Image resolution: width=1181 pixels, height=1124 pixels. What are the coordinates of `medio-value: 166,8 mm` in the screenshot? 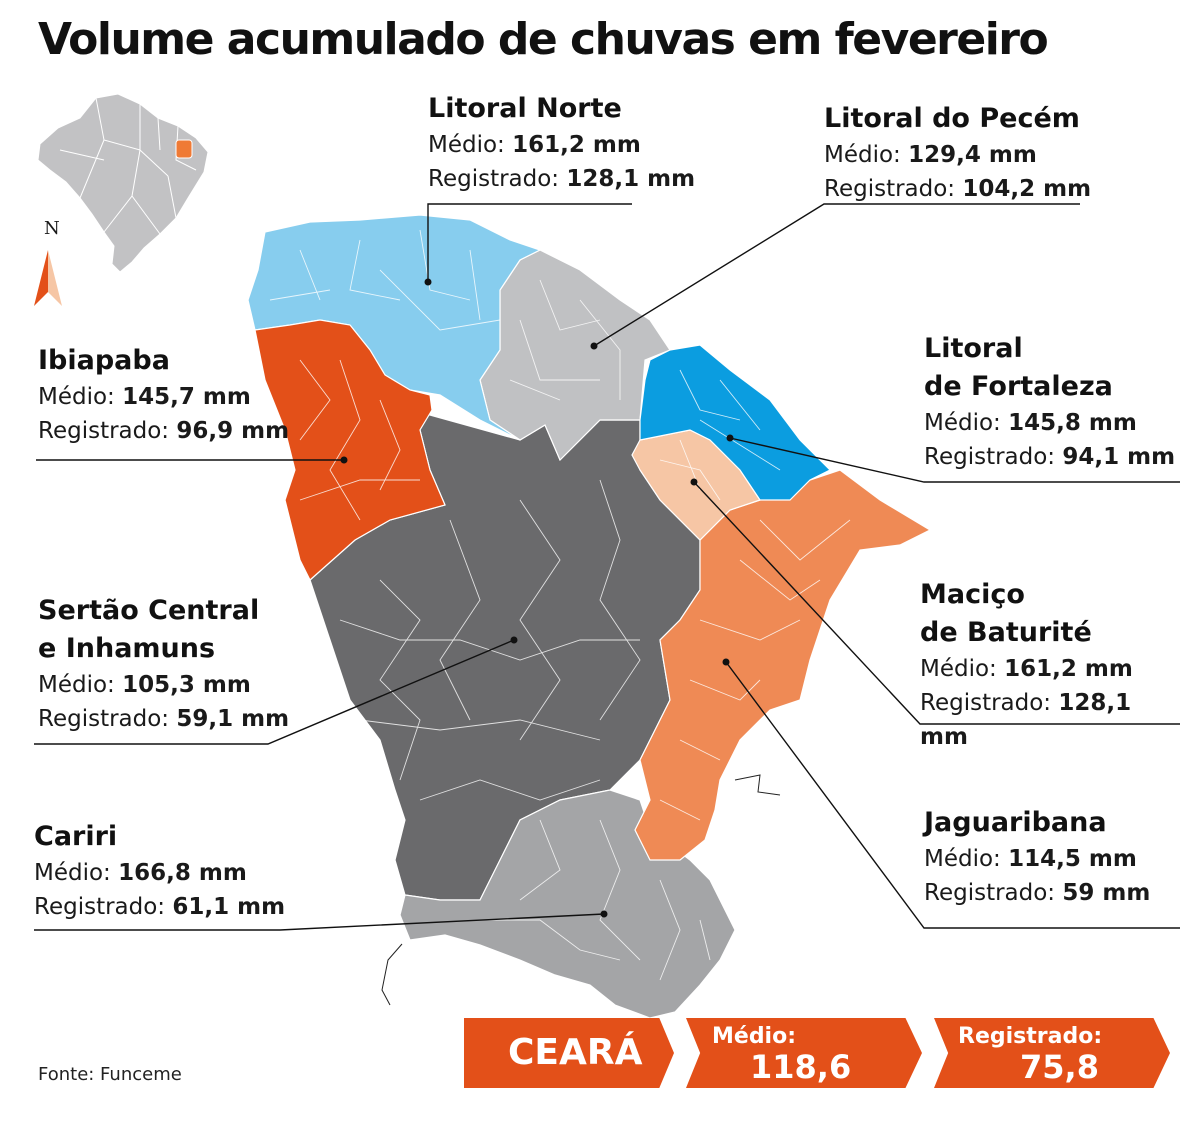 It's located at (182, 873).